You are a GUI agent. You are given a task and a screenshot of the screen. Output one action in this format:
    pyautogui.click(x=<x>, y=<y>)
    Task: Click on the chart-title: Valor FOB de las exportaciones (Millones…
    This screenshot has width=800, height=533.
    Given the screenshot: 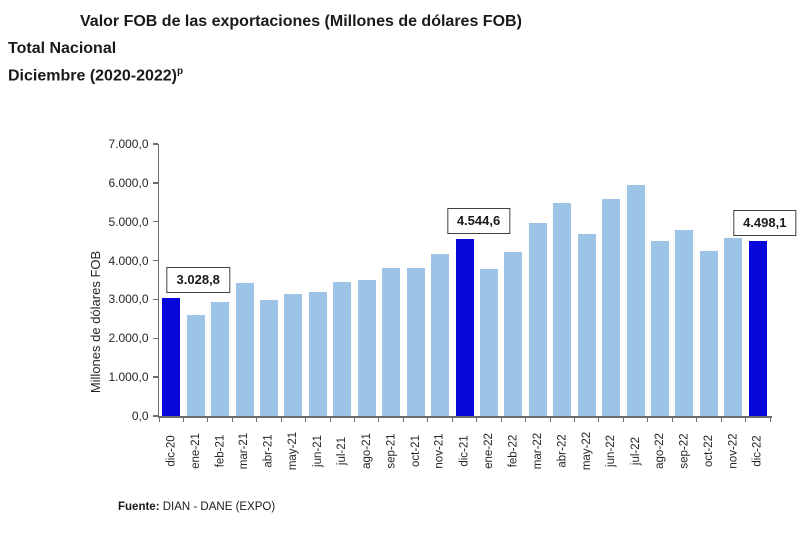 What is the action you would take?
    pyautogui.click(x=301, y=21)
    